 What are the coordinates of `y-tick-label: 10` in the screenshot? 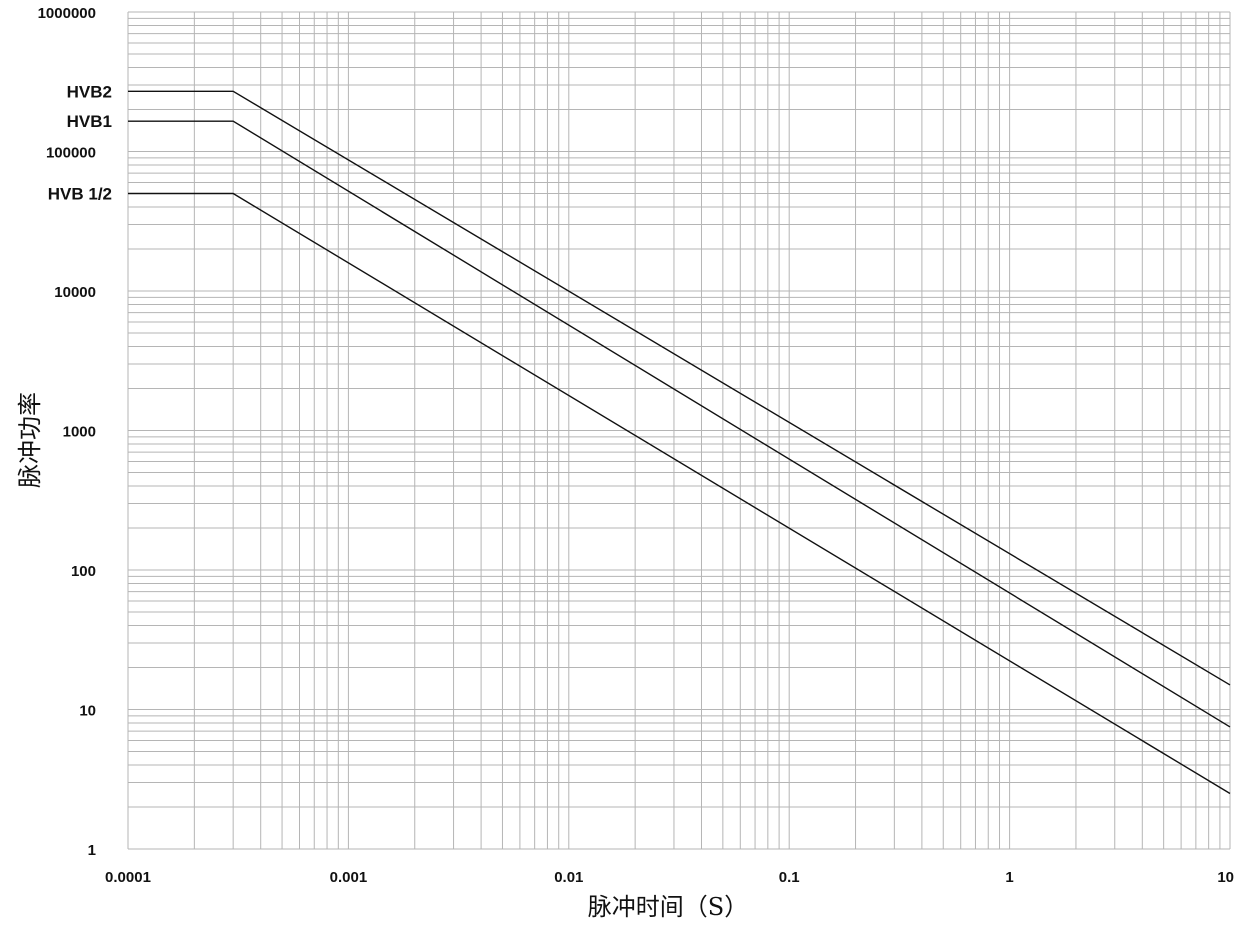 It's located at (87, 711).